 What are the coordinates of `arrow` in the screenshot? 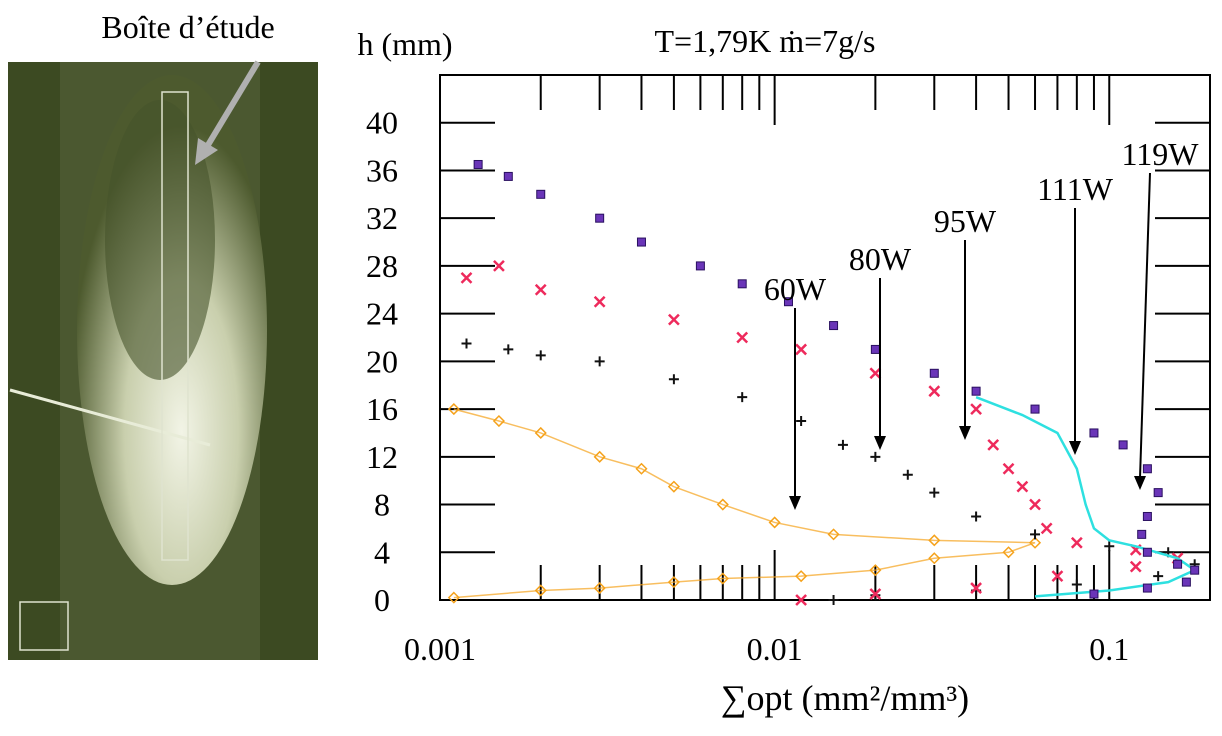 It's located at (231, 106).